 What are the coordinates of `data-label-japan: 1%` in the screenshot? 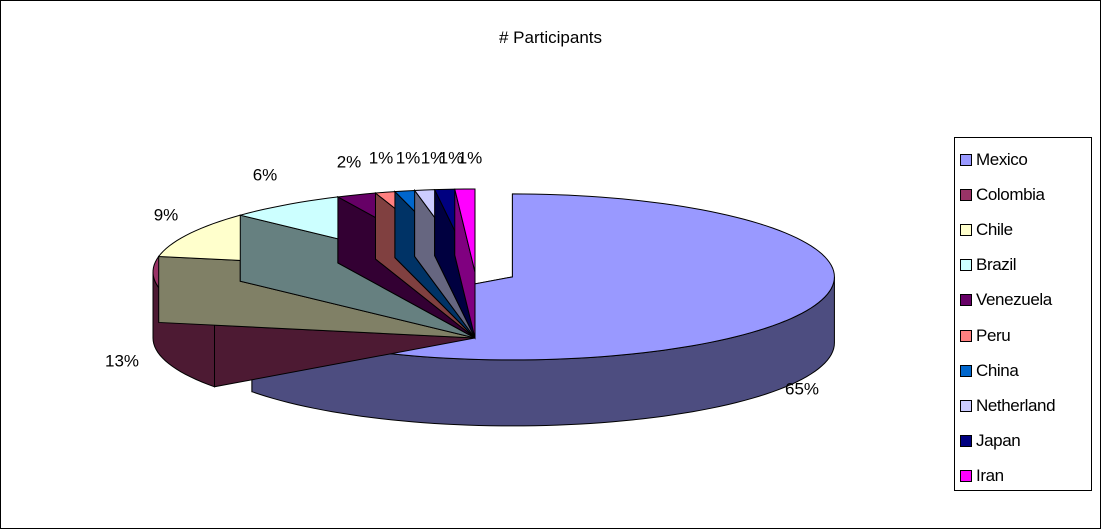 It's located at (451, 157).